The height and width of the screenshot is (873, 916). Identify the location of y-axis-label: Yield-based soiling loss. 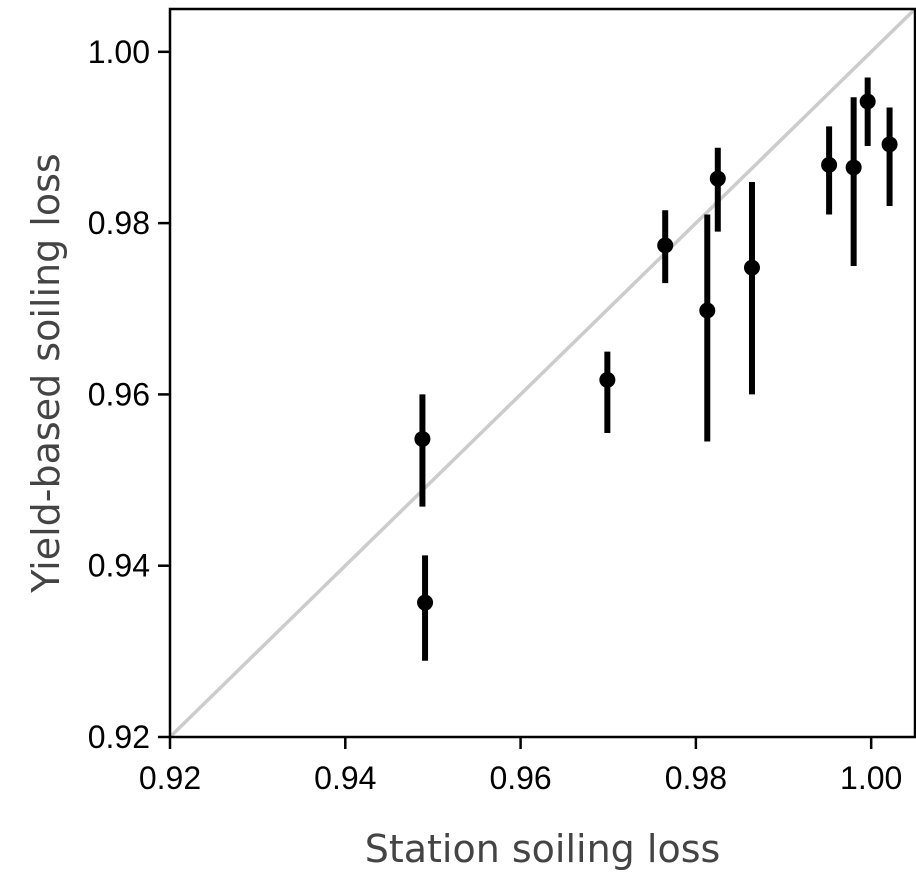
(46, 373).